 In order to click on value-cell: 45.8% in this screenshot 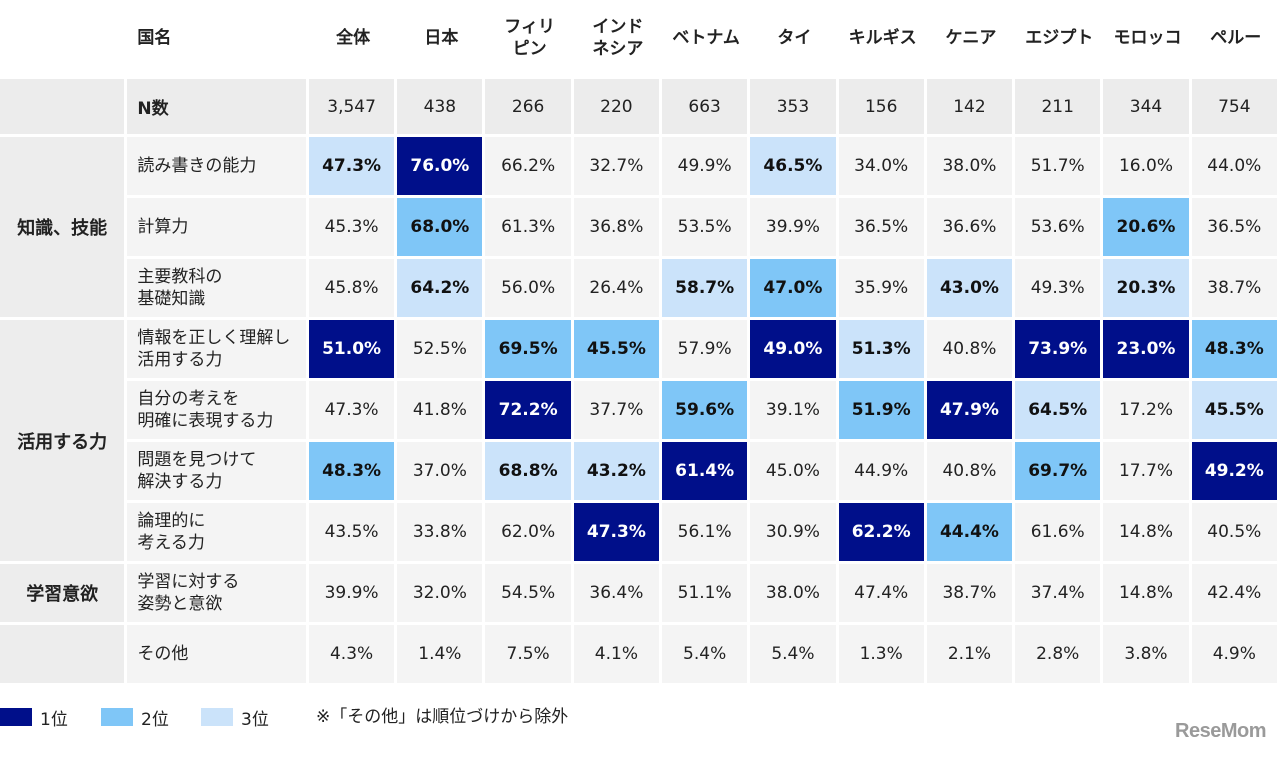, I will do `click(353, 286)`.